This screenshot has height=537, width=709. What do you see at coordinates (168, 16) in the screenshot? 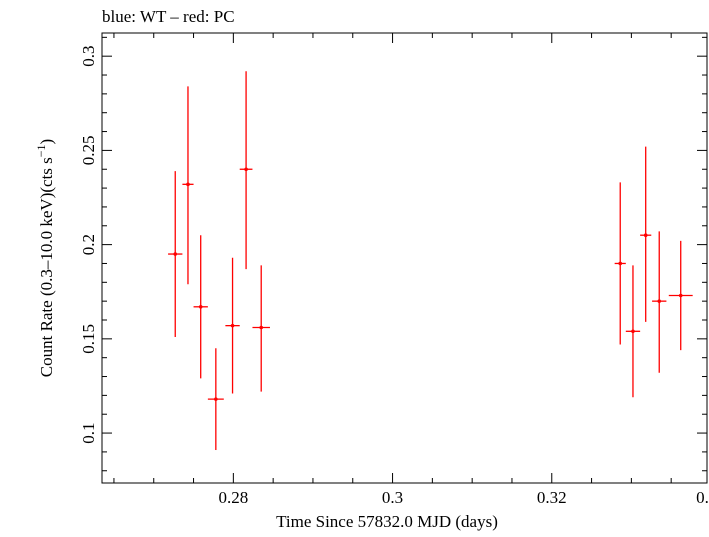
I see `chart-title: blue: WT – red: PC` at bounding box center [168, 16].